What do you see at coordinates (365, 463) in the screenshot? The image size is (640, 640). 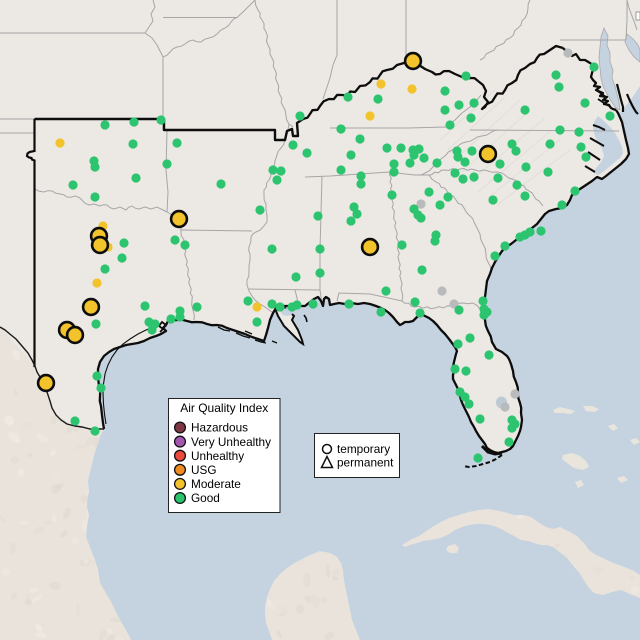 I see `svg-text: permanent` at bounding box center [365, 463].